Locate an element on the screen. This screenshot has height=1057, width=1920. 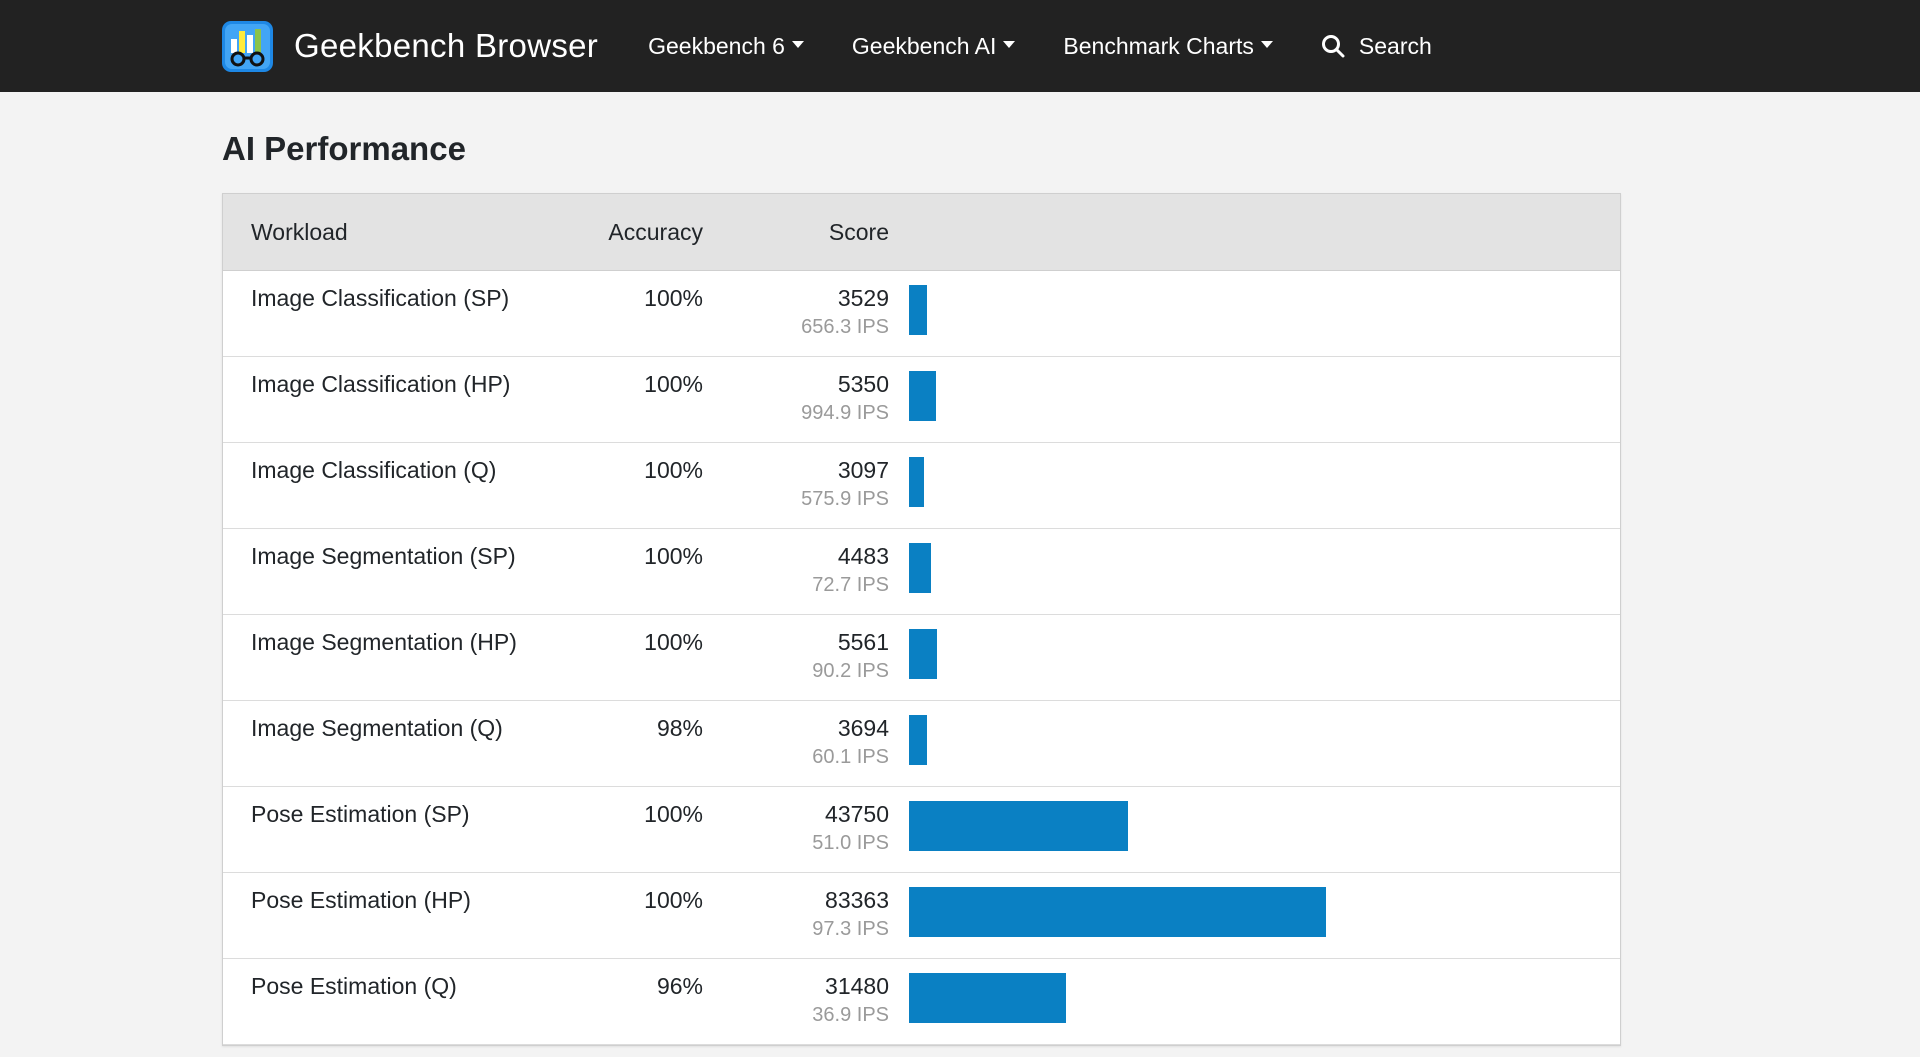
score-ips: 72.7 IPS is located at coordinates (850, 585).